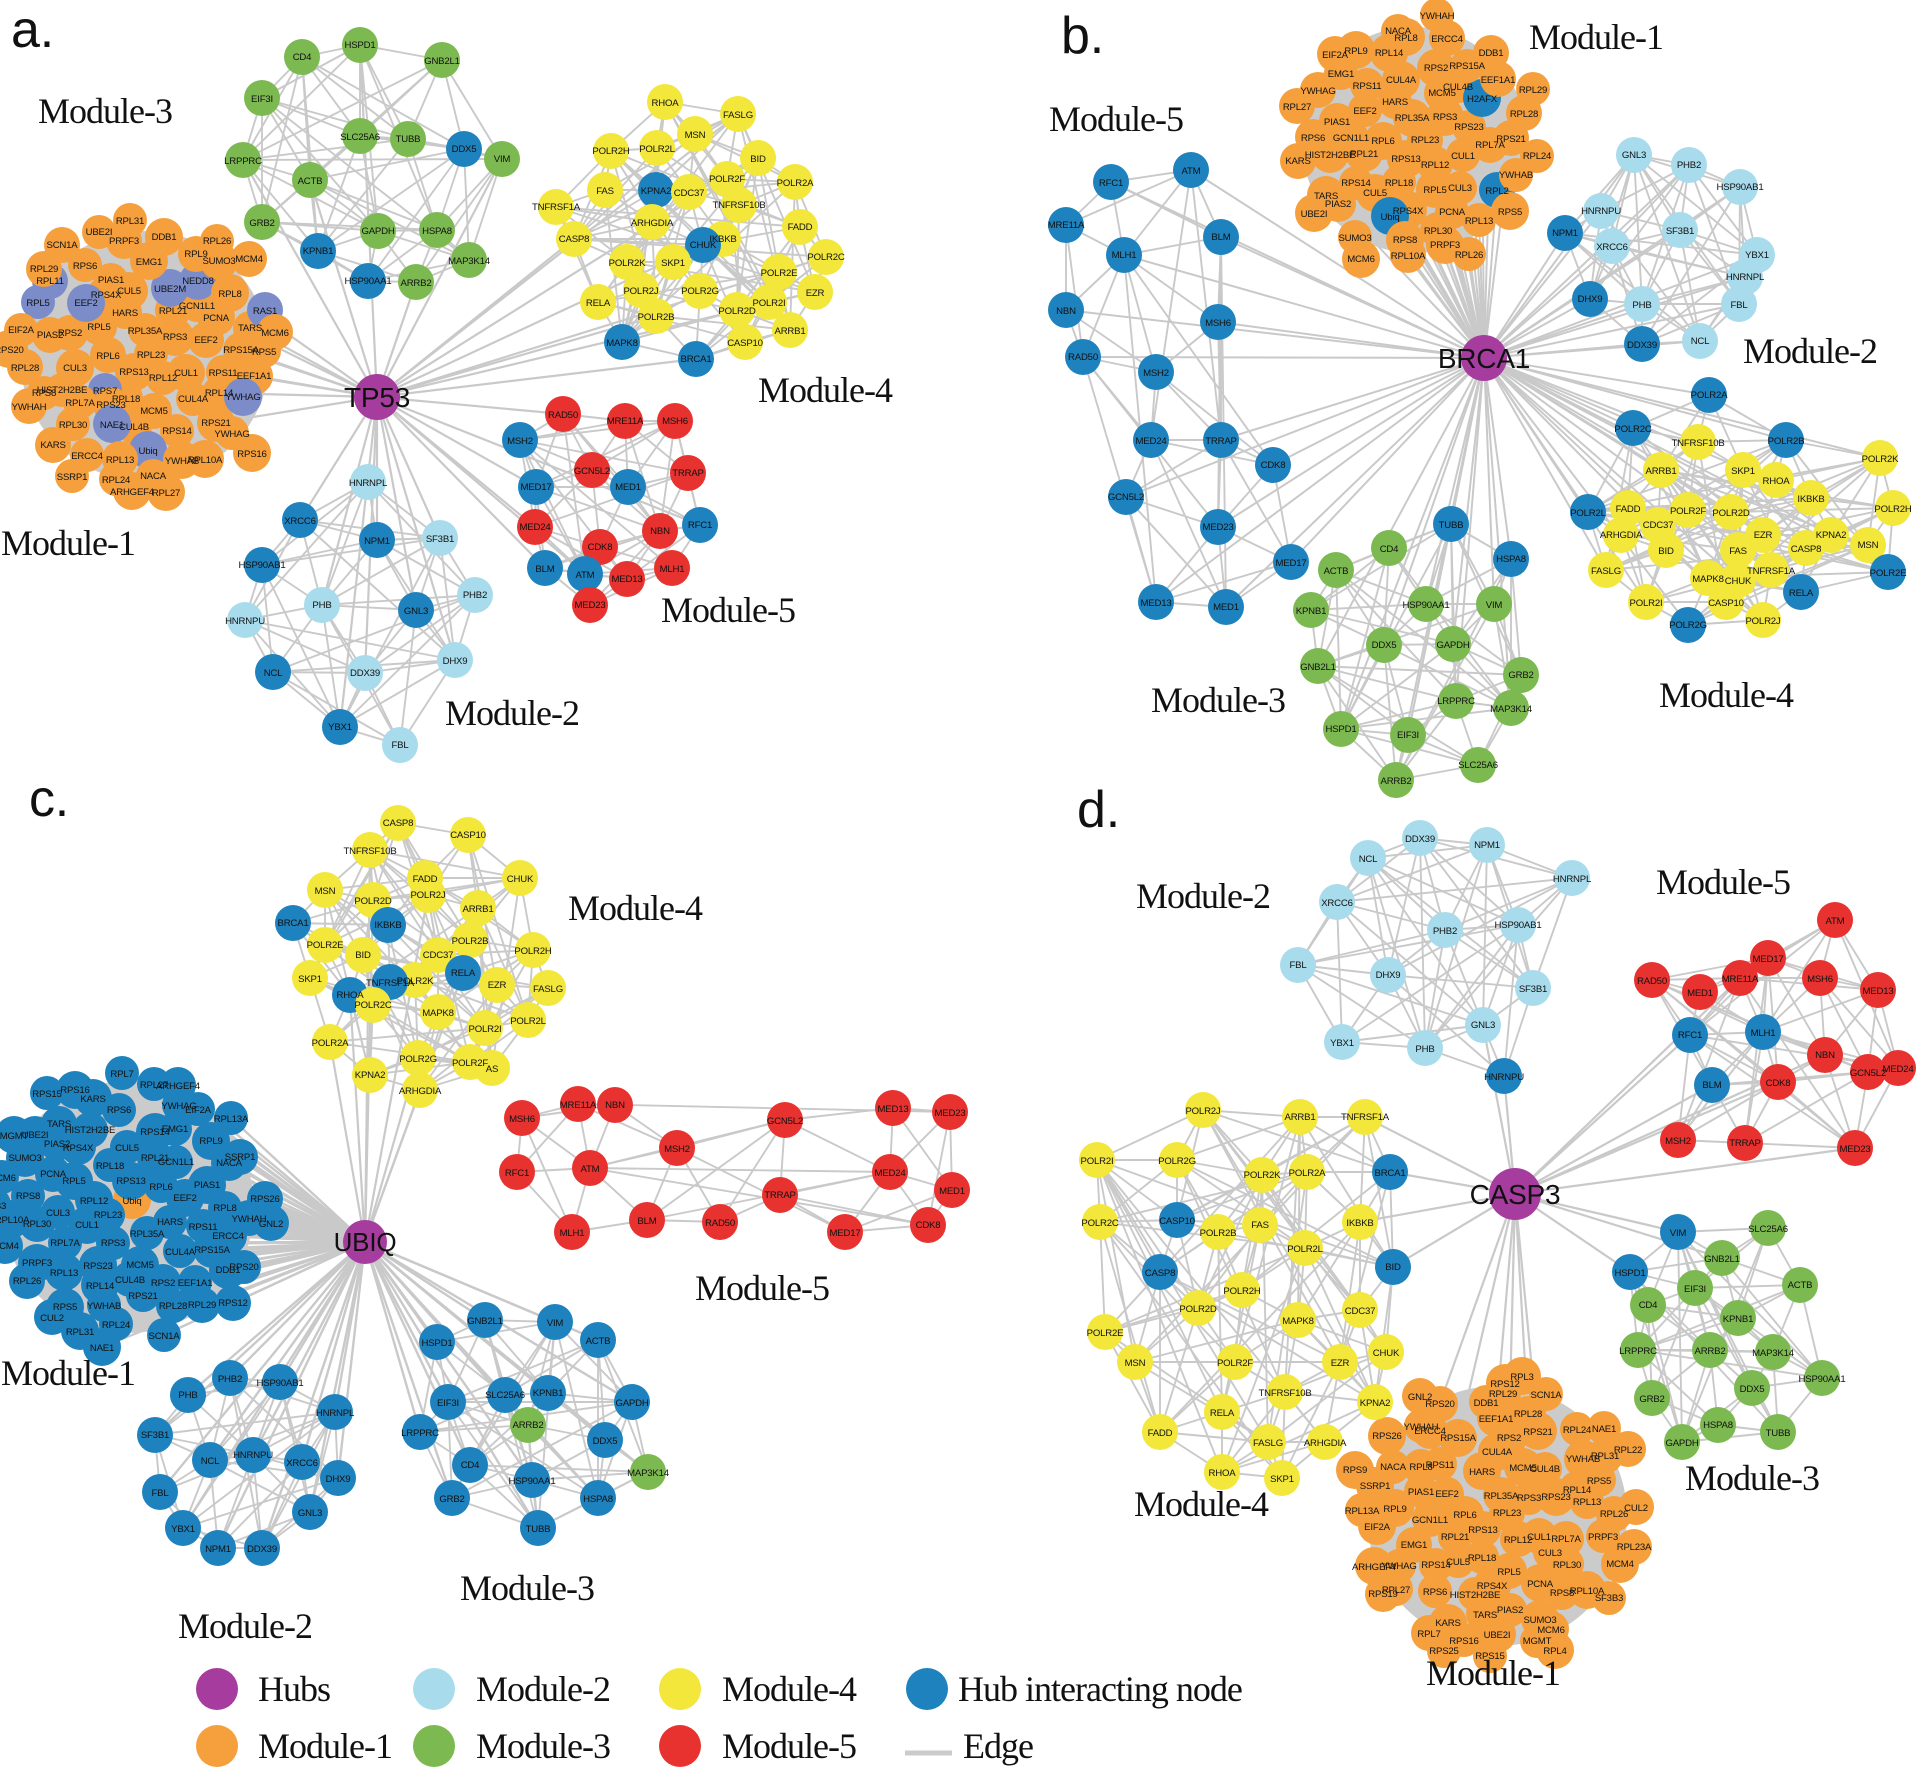  What do you see at coordinates (1605, 1456) in the screenshot?
I see `svg-text: RPL31` at bounding box center [1605, 1456].